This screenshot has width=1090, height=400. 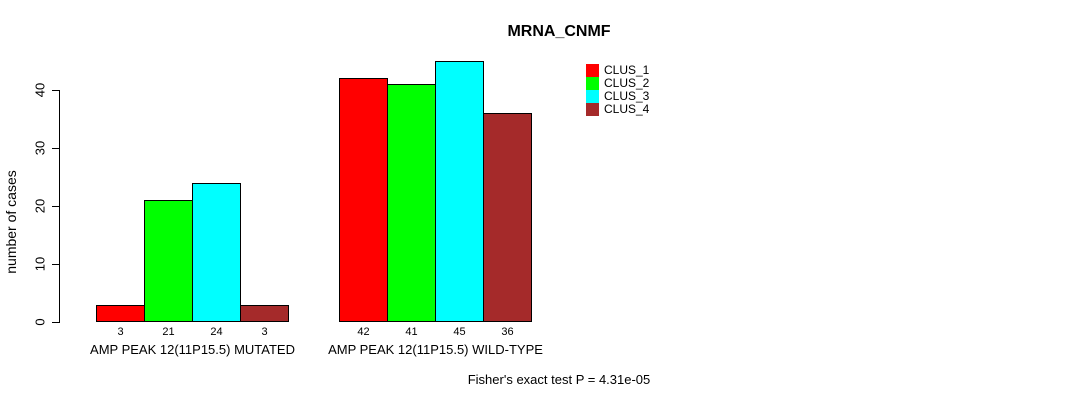 What do you see at coordinates (192, 349) in the screenshot?
I see `group-label: AMP PEAK 12(11P15.5) MUTATED` at bounding box center [192, 349].